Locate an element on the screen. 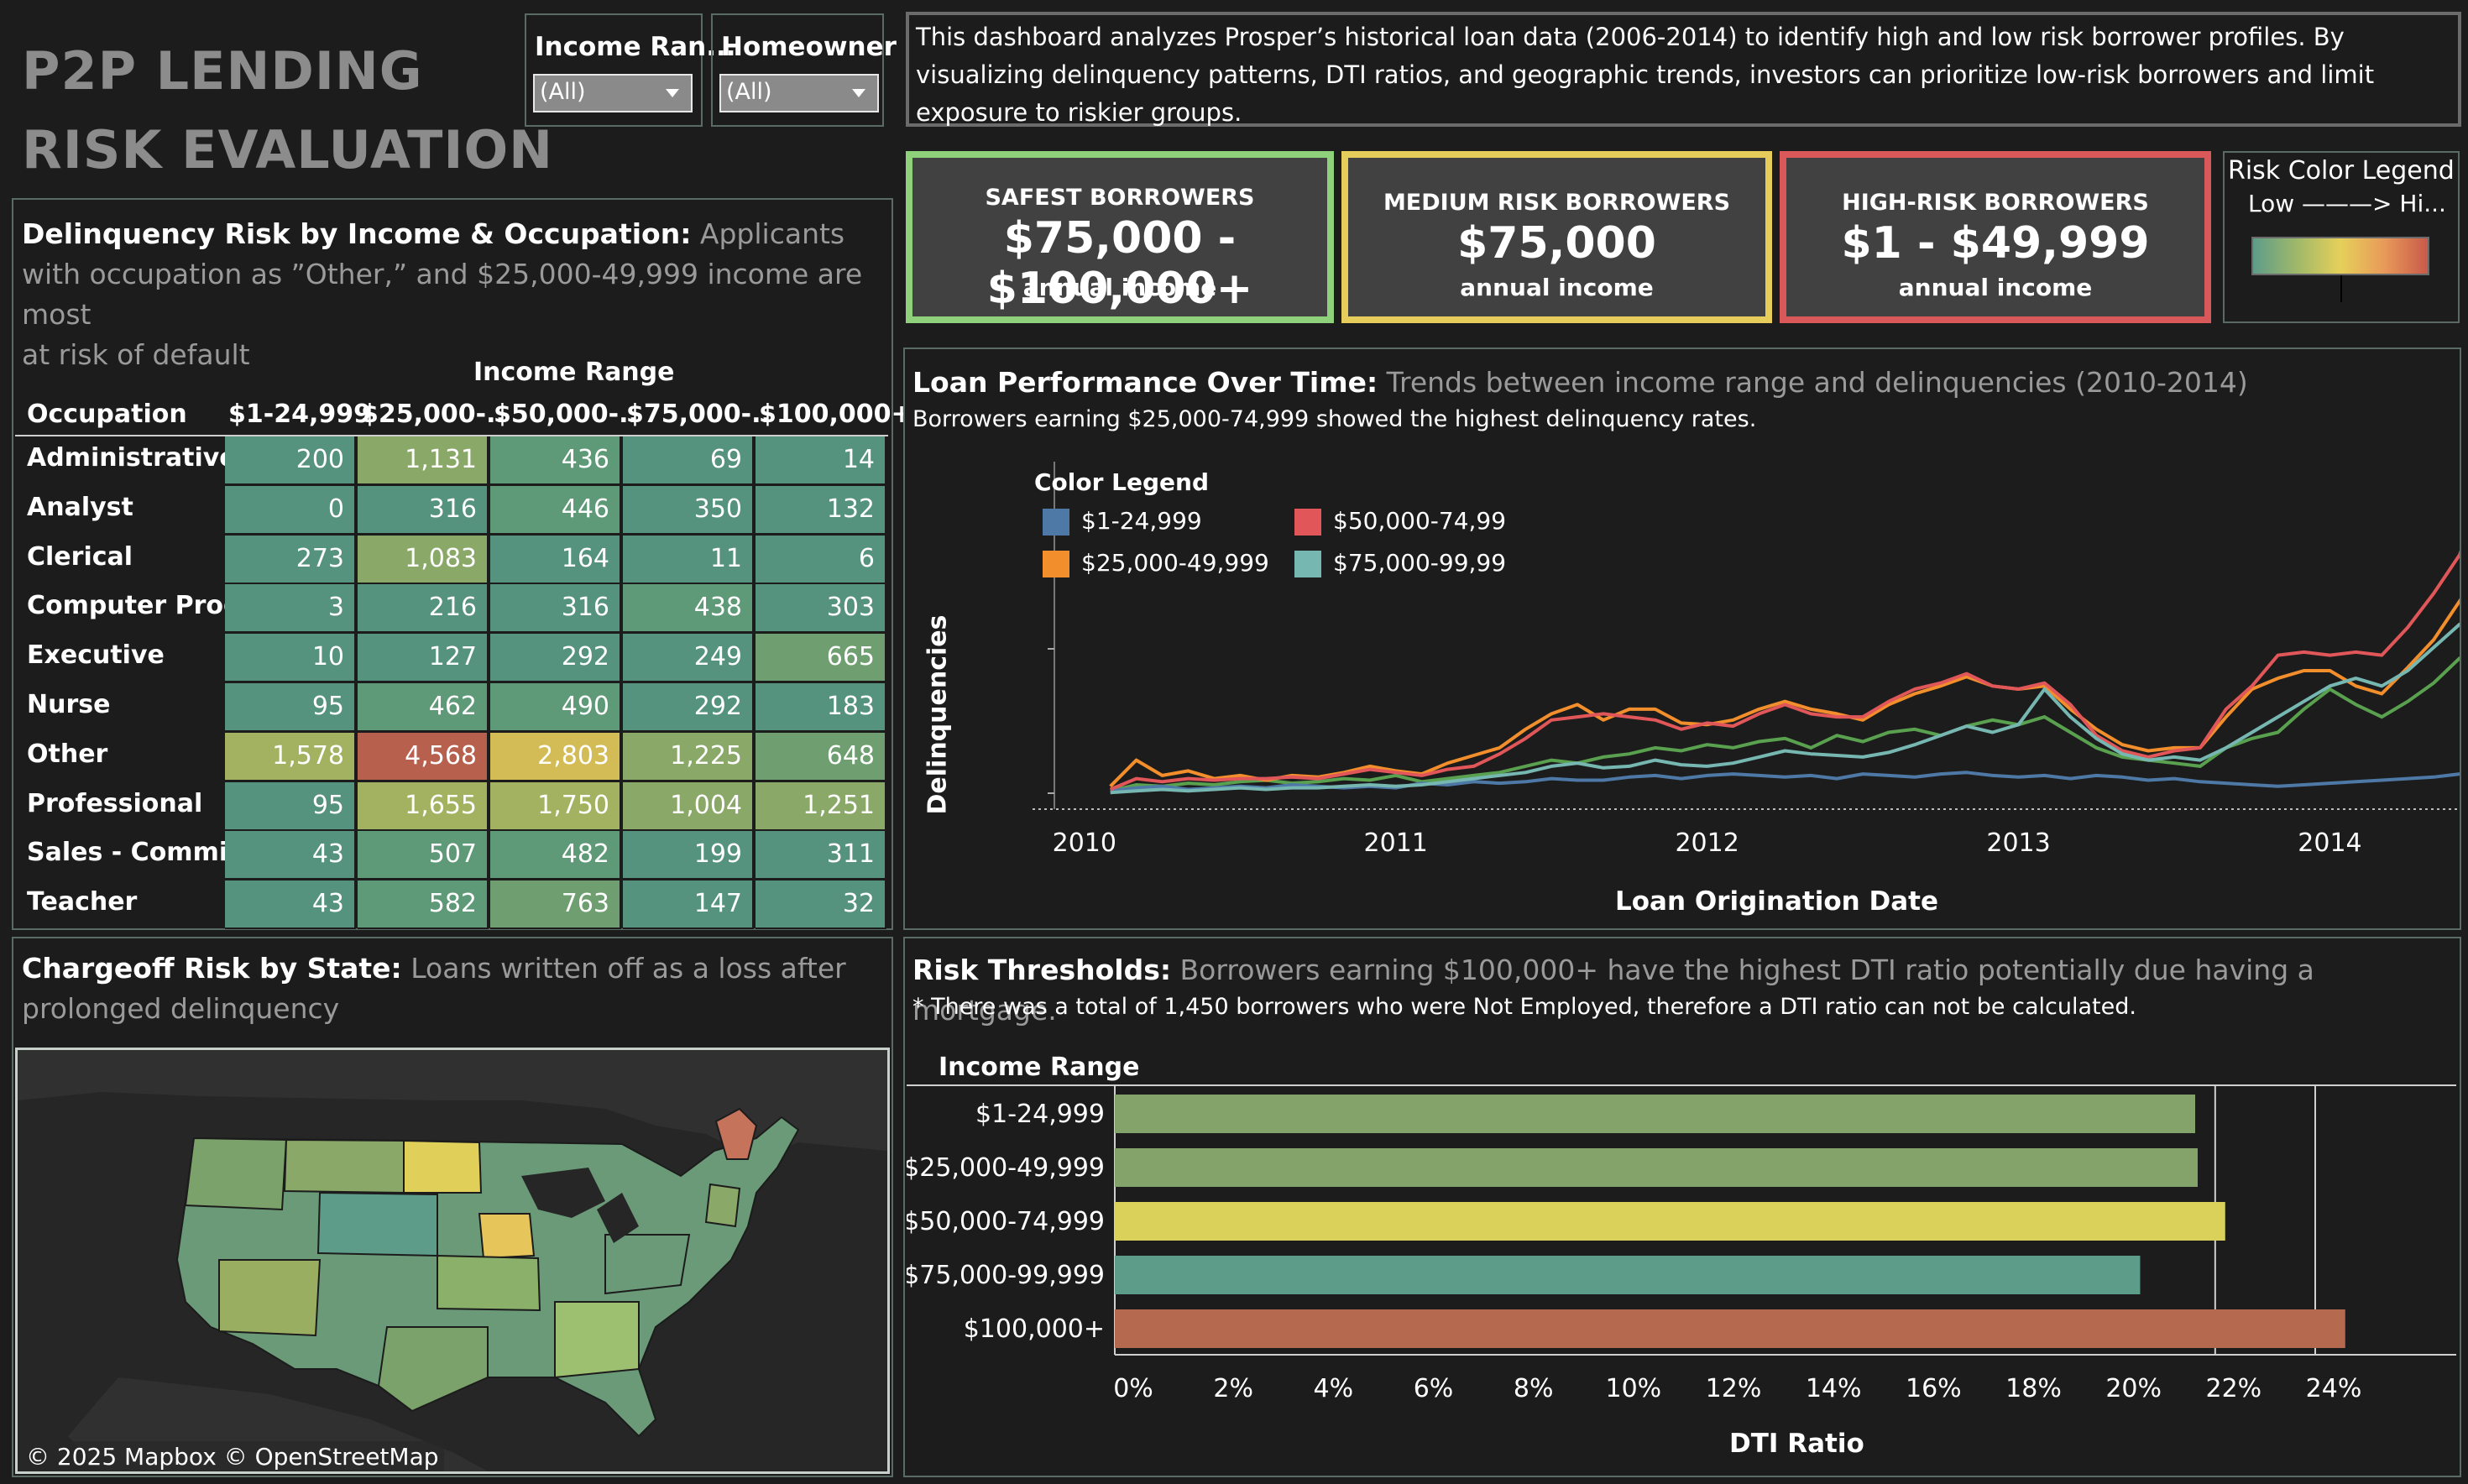 Image resolution: width=2468 pixels, height=1484 pixels. column-header: $1-24,999 is located at coordinates (299, 414).